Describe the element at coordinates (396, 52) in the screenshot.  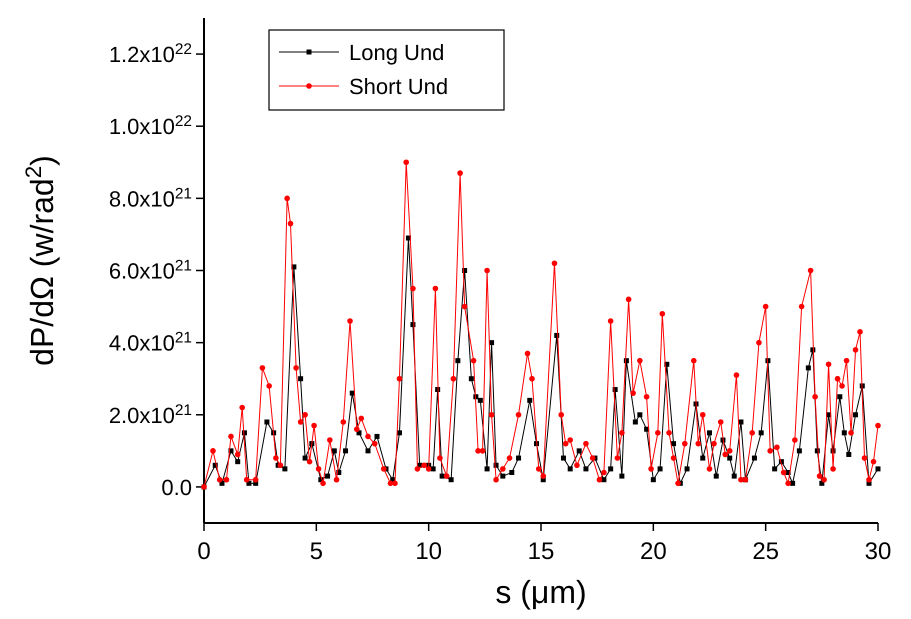
I see `legend-label: Long Und` at that location.